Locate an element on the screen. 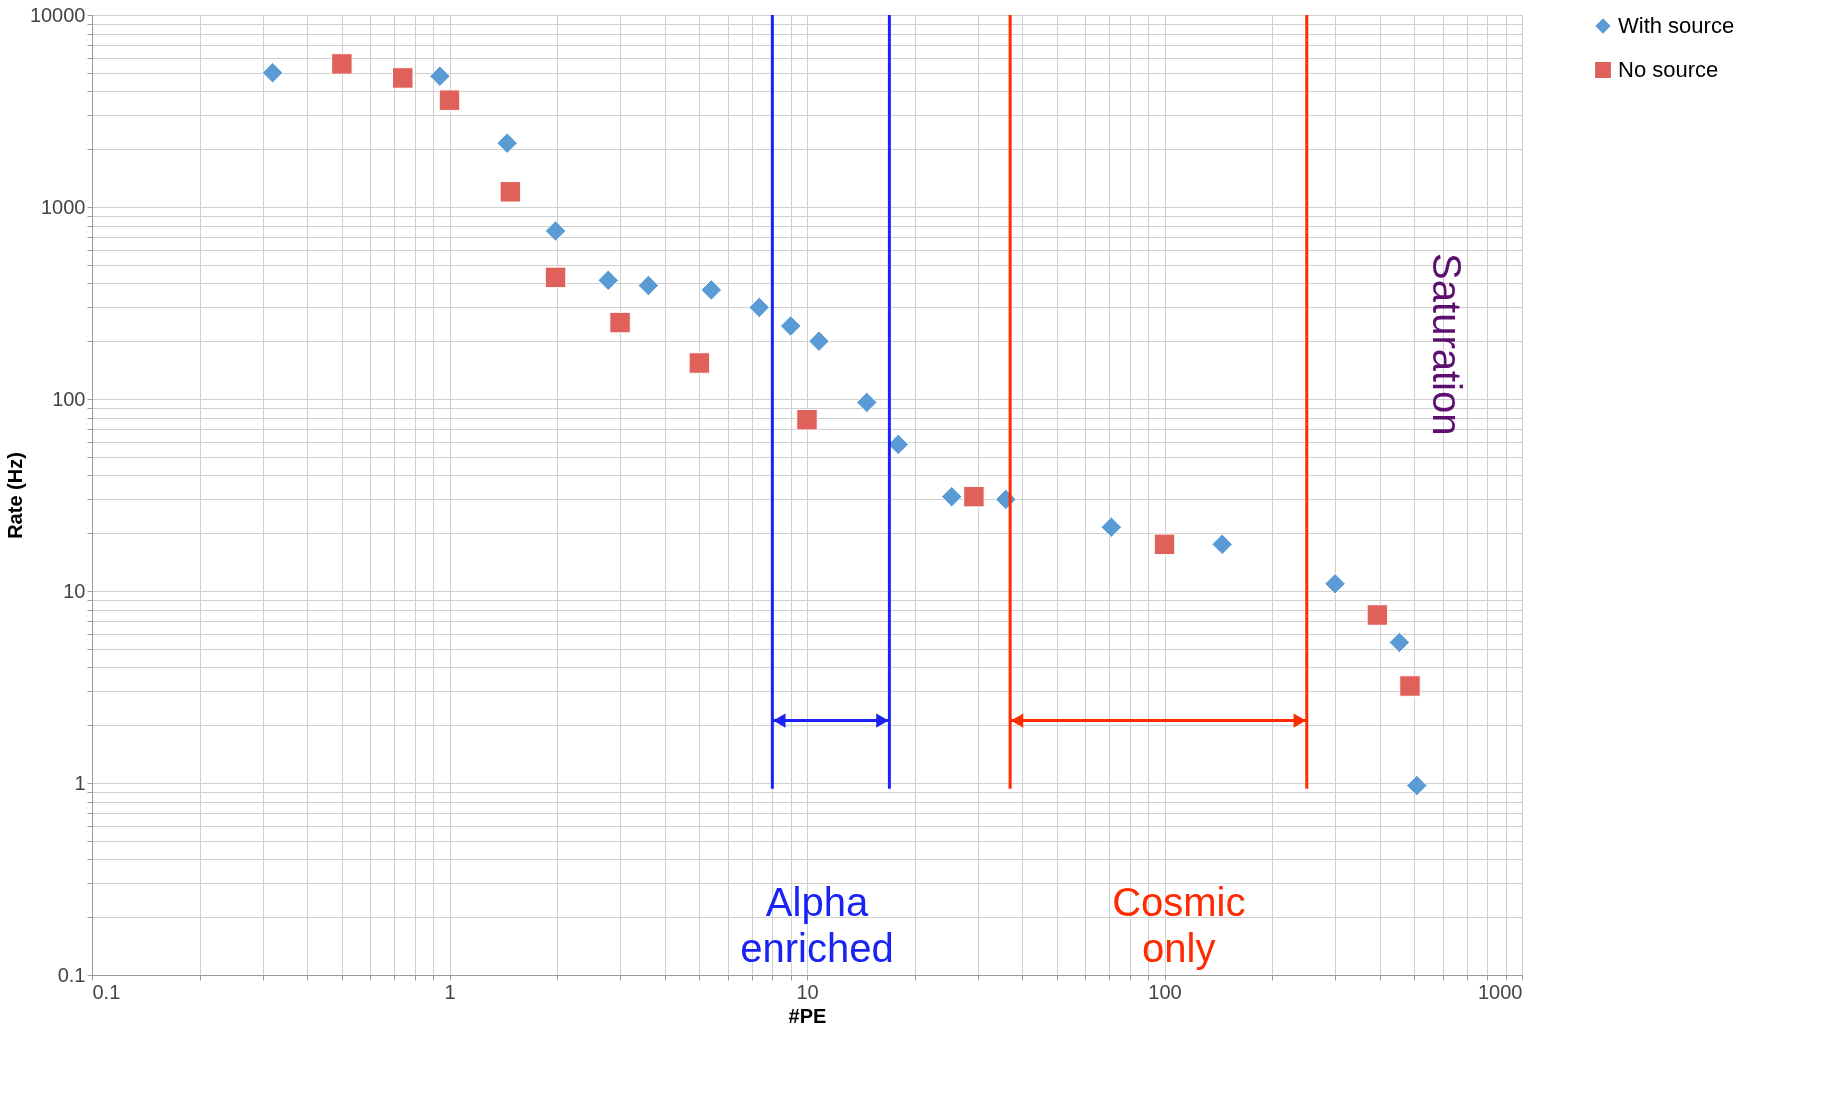 The width and height of the screenshot is (1833, 1107). x-axis-title: #PE is located at coordinates (807, 1015).